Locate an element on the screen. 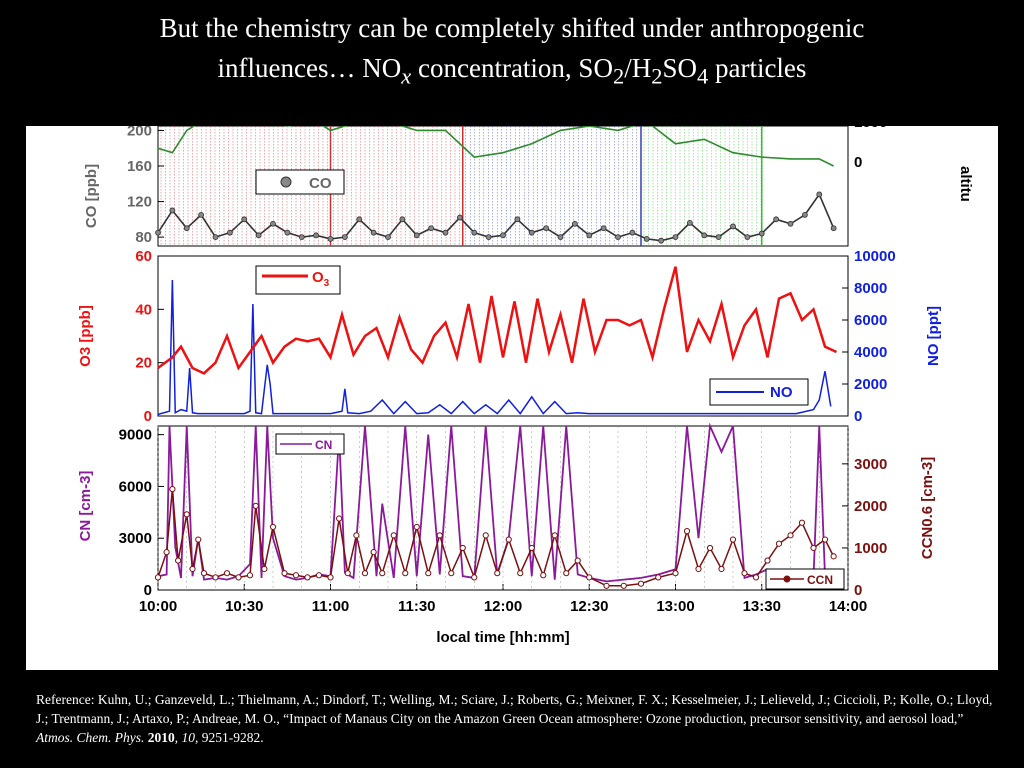 This screenshot has height=768, width=1024. reference-pages: , 9251-9282. is located at coordinates (229, 737).